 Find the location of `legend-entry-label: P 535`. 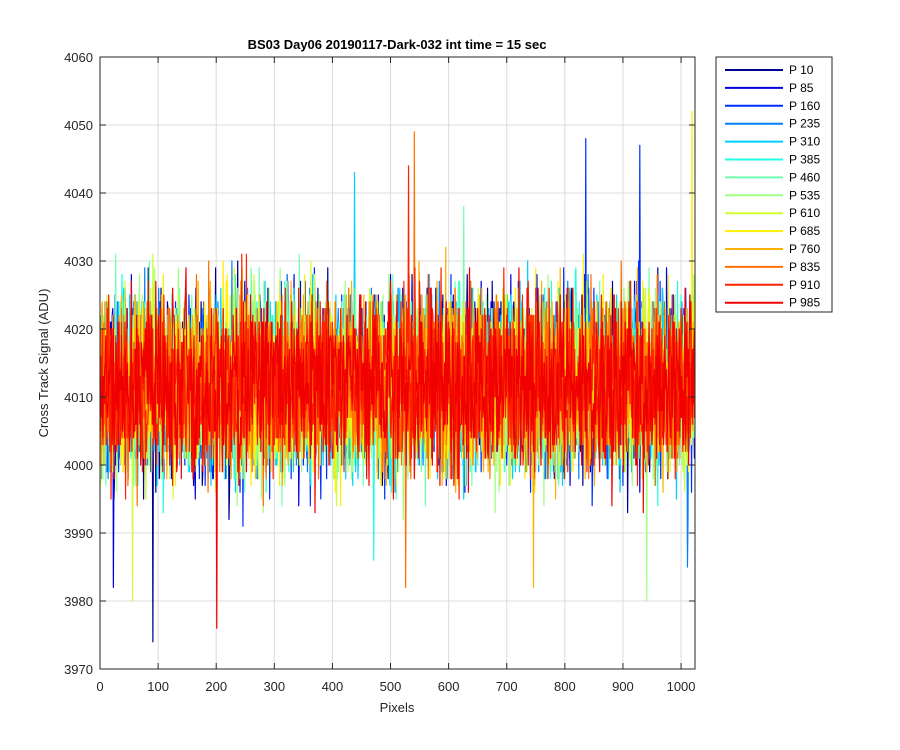

legend-entry-label: P 535 is located at coordinates (804, 195).